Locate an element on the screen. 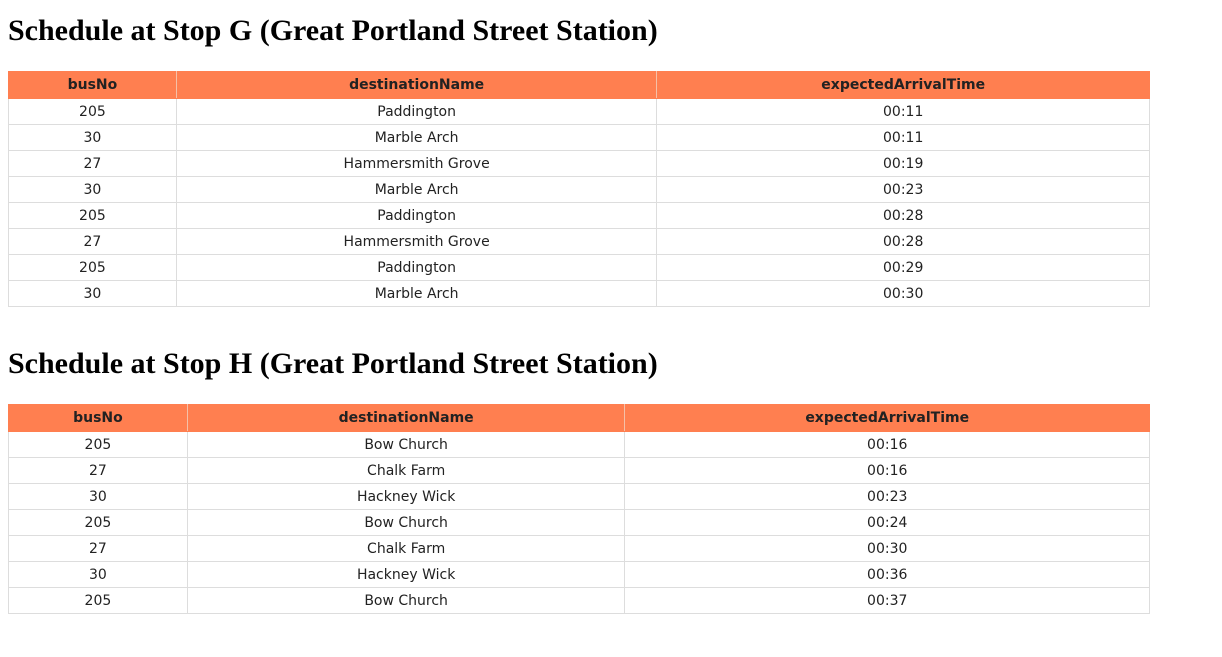 Image resolution: width=1222 pixels, height=657 pixels. table-row: 30 Marble Arch 00:23 is located at coordinates (579, 189).